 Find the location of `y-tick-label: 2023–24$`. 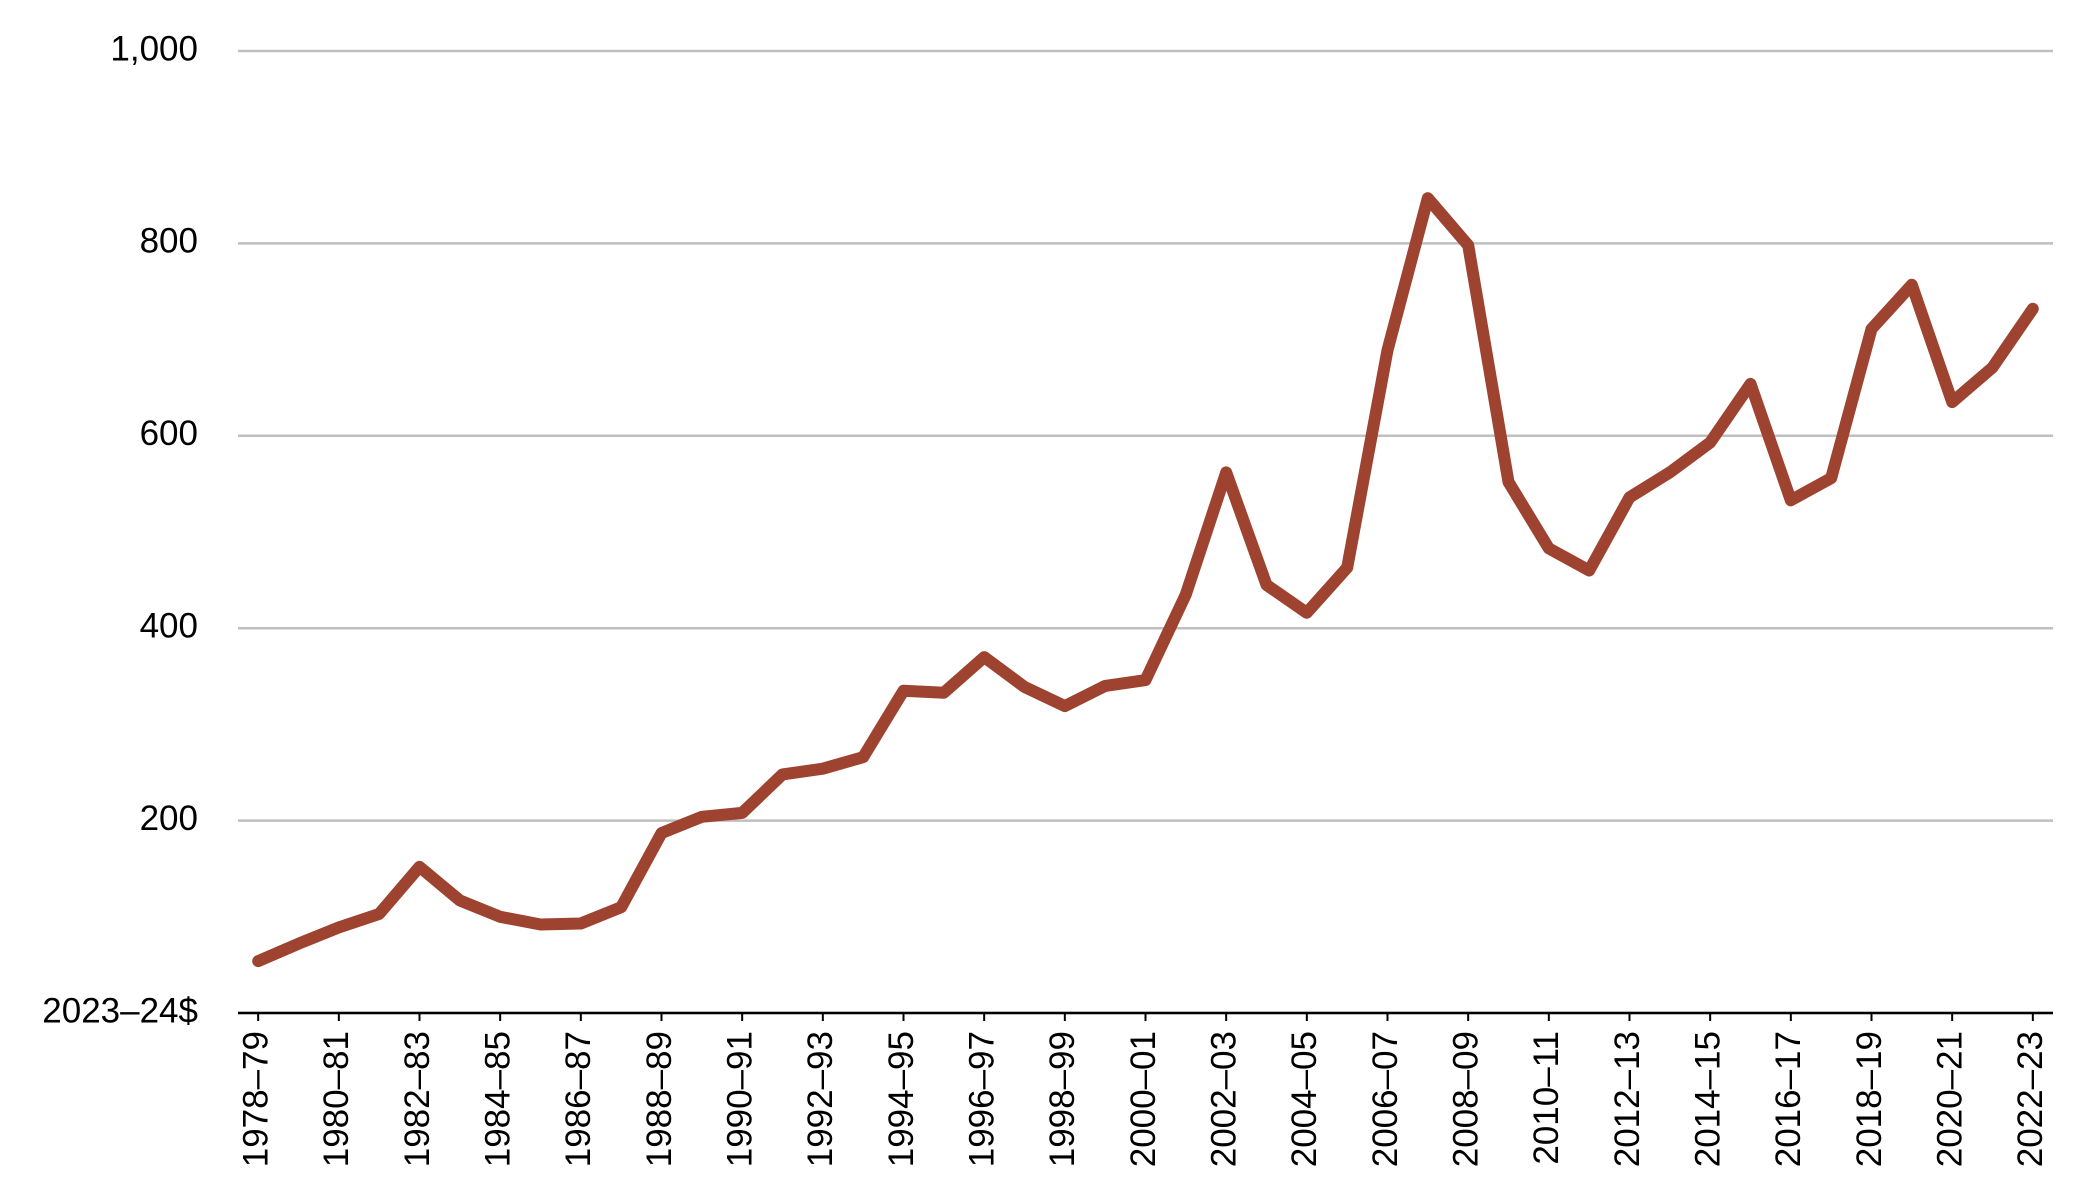

y-tick-label: 2023–24$ is located at coordinates (120, 1010).